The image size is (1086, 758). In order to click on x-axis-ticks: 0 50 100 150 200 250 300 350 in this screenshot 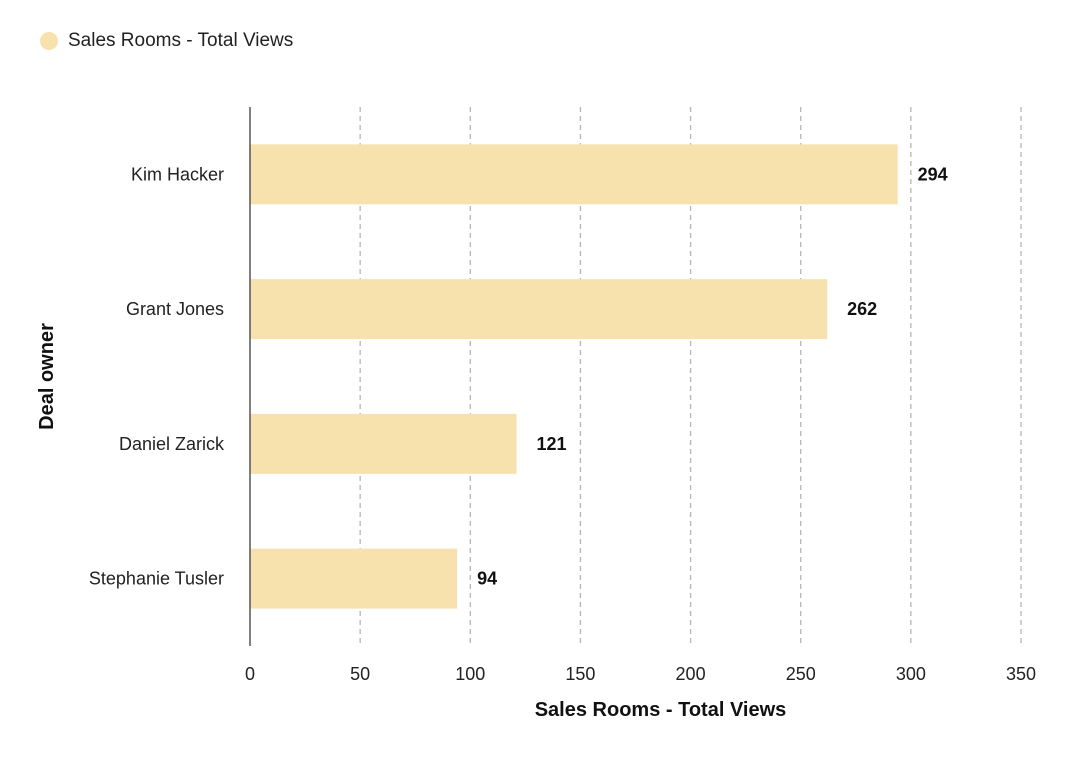, I will do `click(640, 674)`.